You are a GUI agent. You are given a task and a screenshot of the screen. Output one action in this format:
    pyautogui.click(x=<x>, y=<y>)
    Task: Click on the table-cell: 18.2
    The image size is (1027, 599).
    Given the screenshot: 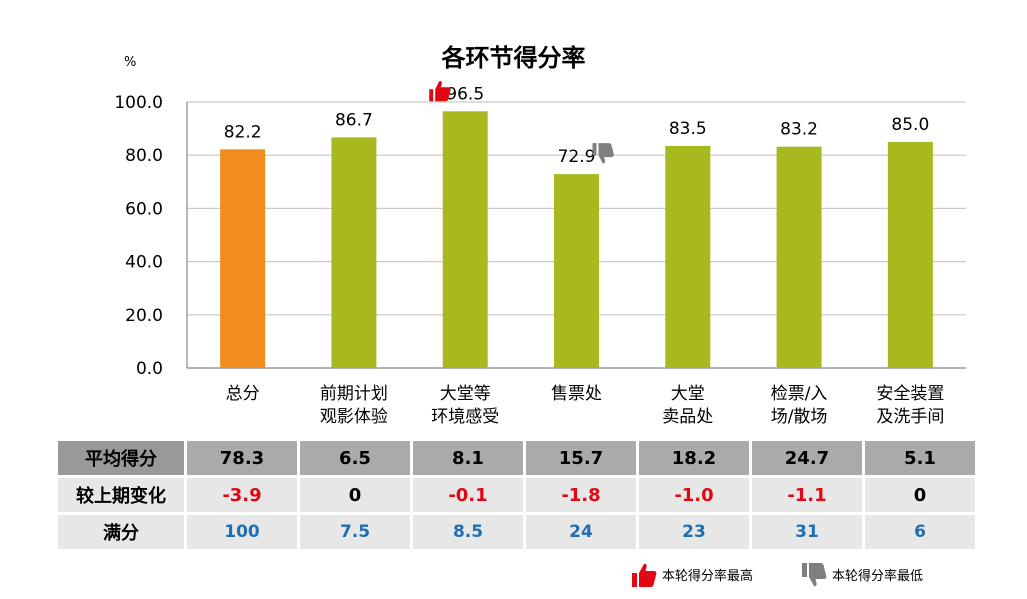 What is the action you would take?
    pyautogui.click(x=694, y=458)
    